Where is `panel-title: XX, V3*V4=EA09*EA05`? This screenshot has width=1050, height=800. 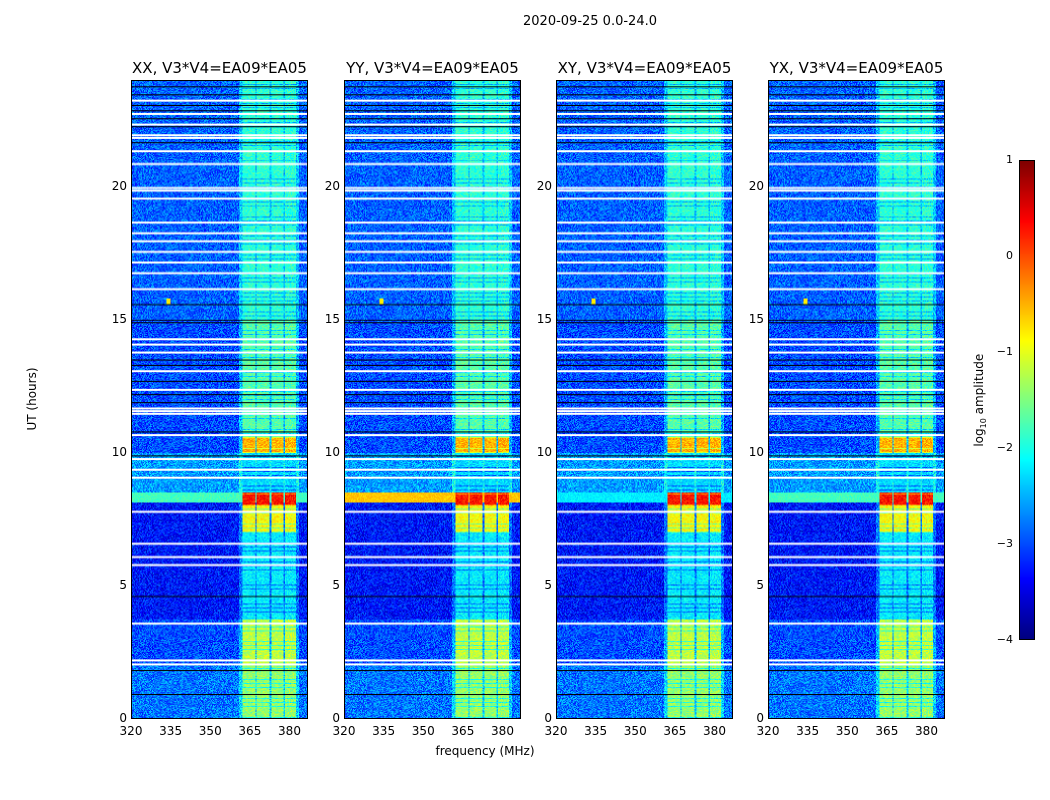
panel-title: XX, V3*V4=EA09*EA05 is located at coordinates (219, 68).